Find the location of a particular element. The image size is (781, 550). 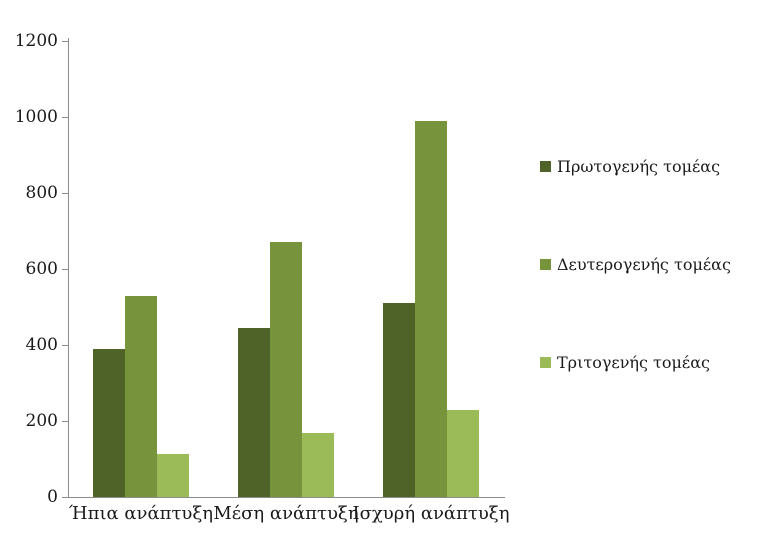

y-axis-tick-label: 800 is located at coordinates (41, 193).